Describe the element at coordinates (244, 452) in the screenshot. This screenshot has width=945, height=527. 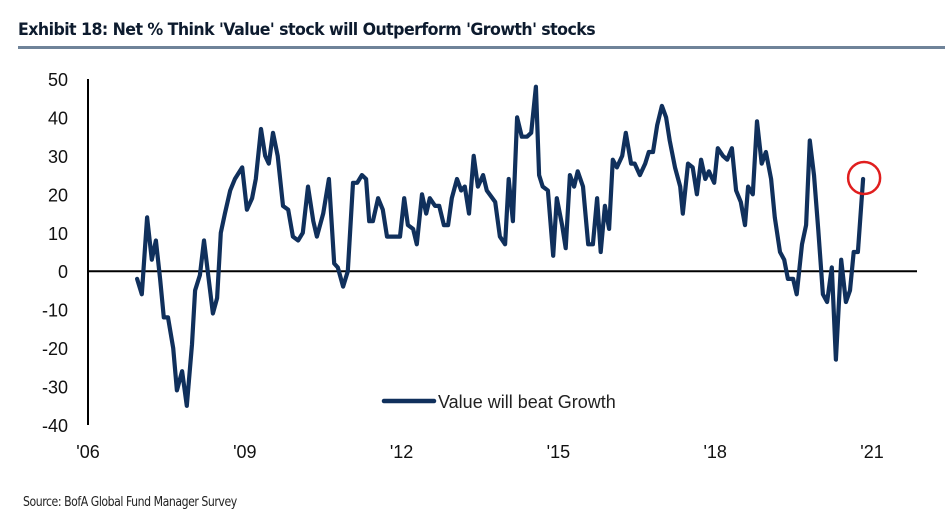
I see `x-tick-label: '09` at that location.